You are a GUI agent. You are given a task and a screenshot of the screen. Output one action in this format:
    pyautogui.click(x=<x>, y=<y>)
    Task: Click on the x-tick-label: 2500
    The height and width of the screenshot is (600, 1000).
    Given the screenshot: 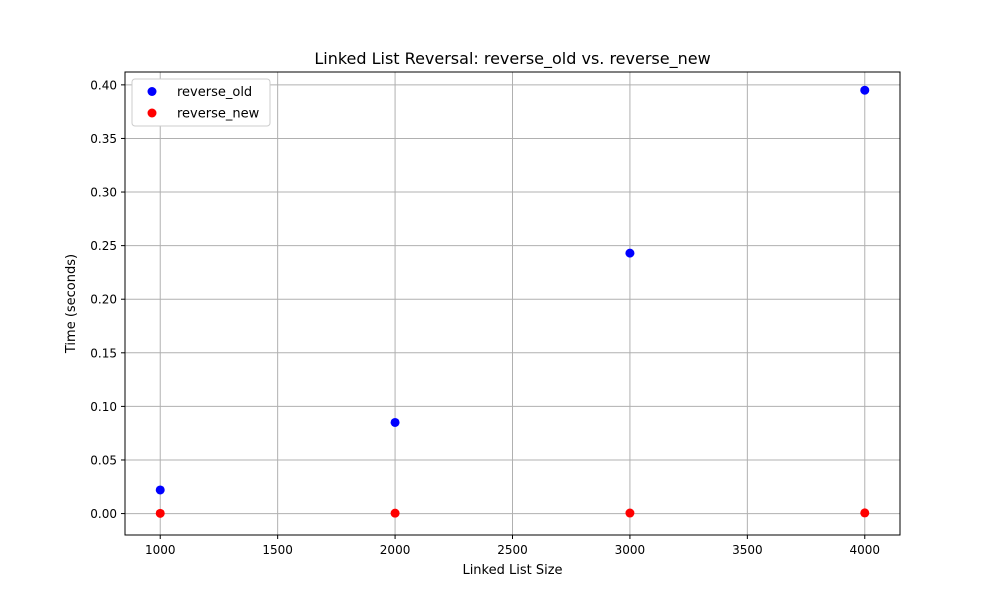 What is the action you would take?
    pyautogui.click(x=512, y=550)
    